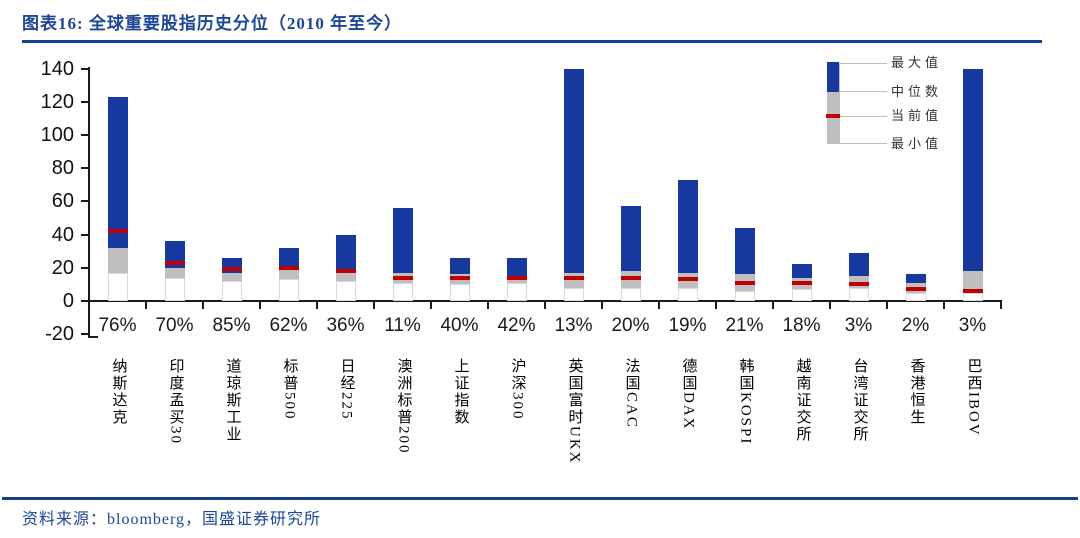 This screenshot has height=538, width=1080. I want to click on y-axis-tick-label: -20, so click(59, 334).